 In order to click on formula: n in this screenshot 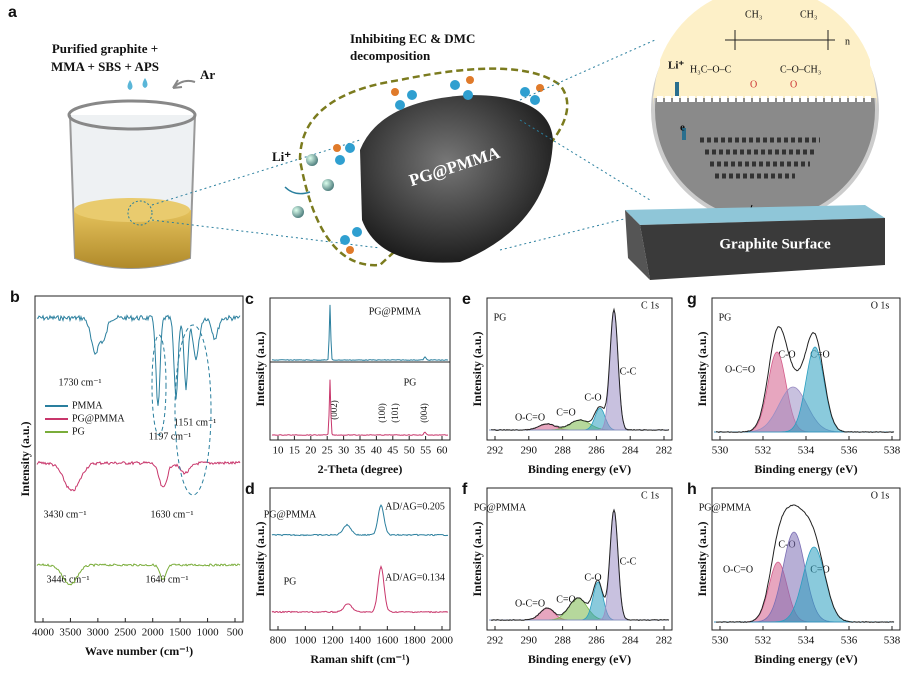, I will do `click(847, 41)`.